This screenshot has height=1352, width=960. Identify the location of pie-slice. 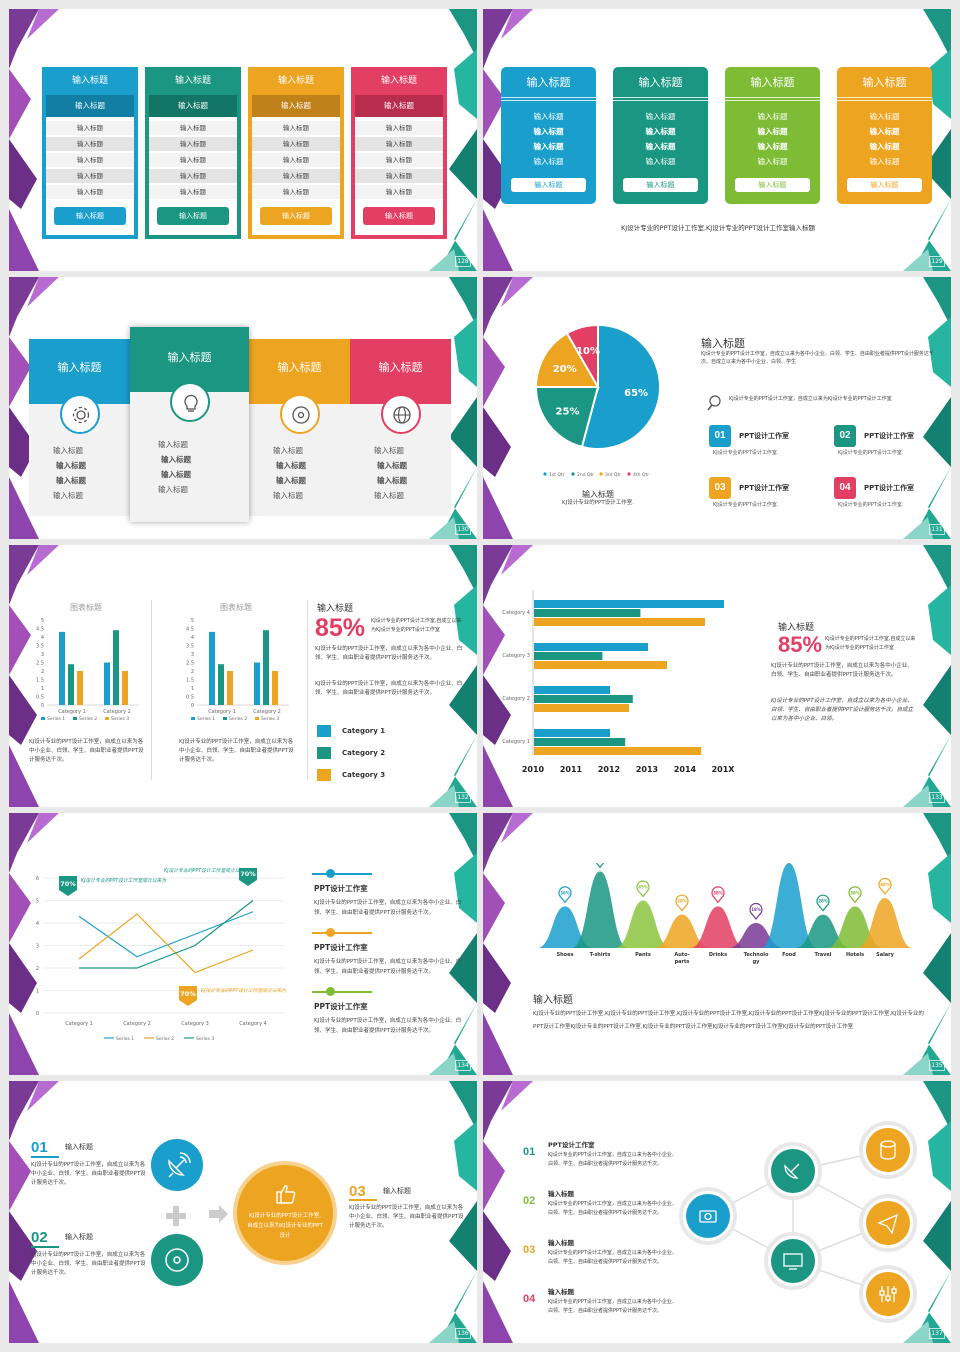
(620, 386).